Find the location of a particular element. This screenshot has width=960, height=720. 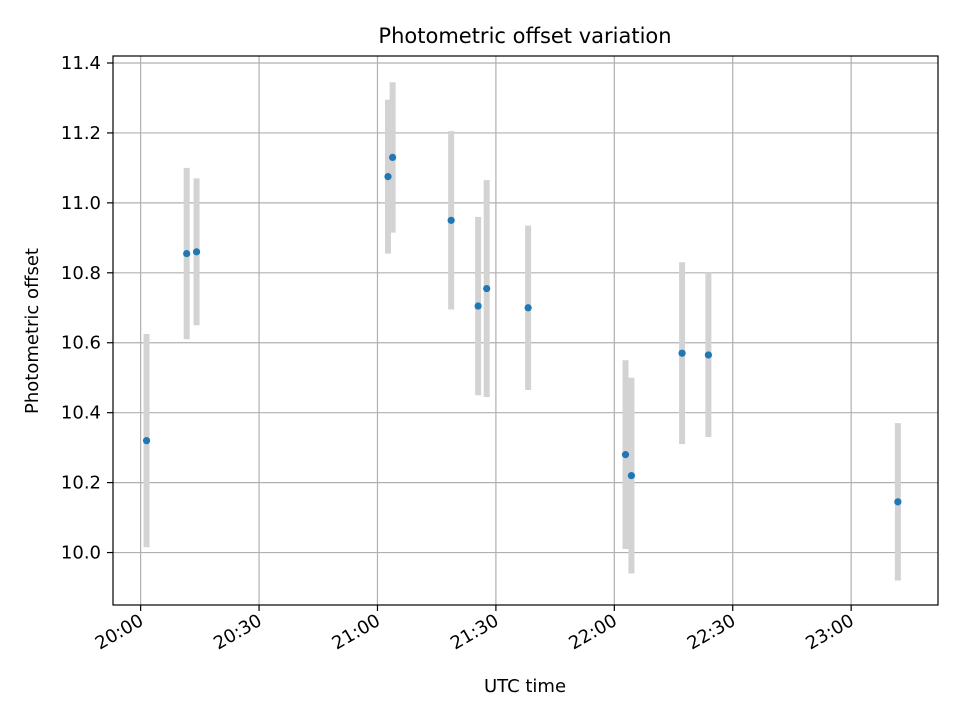

y-tick-label: 10.2 is located at coordinates (81, 483).